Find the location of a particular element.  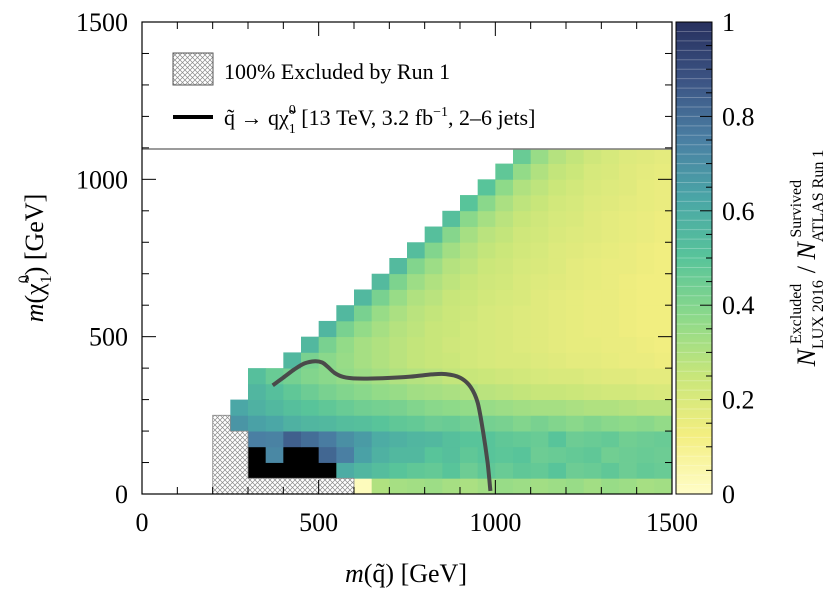

x-tick-labels: 0 500 1000 1500 is located at coordinates (417, 522).